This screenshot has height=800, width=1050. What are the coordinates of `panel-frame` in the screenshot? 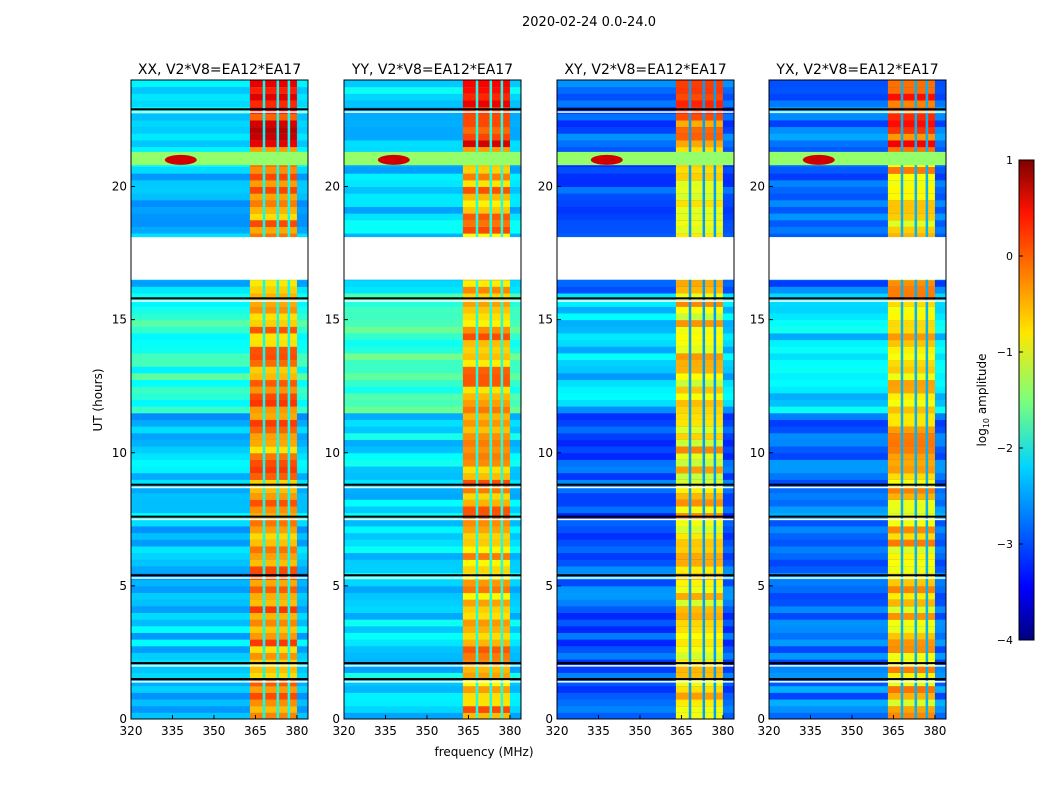 It's located at (645, 399).